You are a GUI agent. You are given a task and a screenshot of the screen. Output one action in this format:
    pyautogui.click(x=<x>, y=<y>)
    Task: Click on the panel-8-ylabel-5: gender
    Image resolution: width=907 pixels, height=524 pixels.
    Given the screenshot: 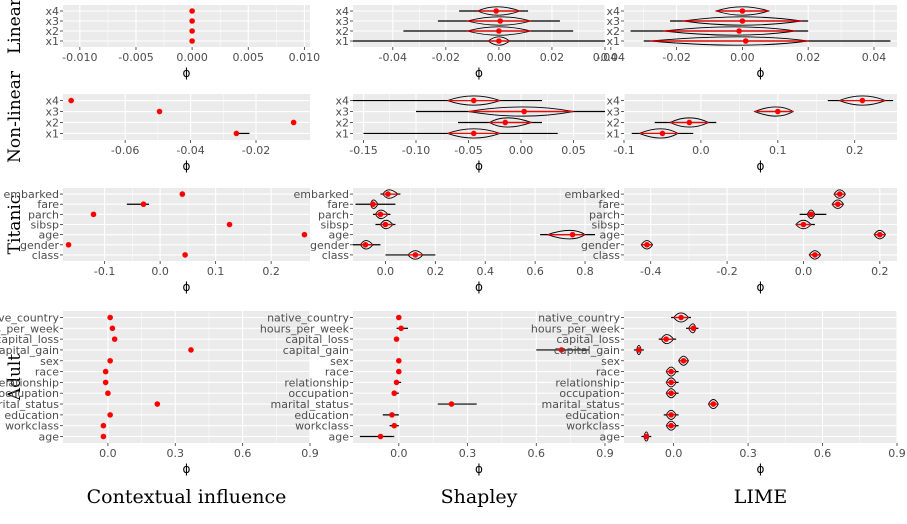 What is the action you would take?
    pyautogui.click(x=600, y=245)
    